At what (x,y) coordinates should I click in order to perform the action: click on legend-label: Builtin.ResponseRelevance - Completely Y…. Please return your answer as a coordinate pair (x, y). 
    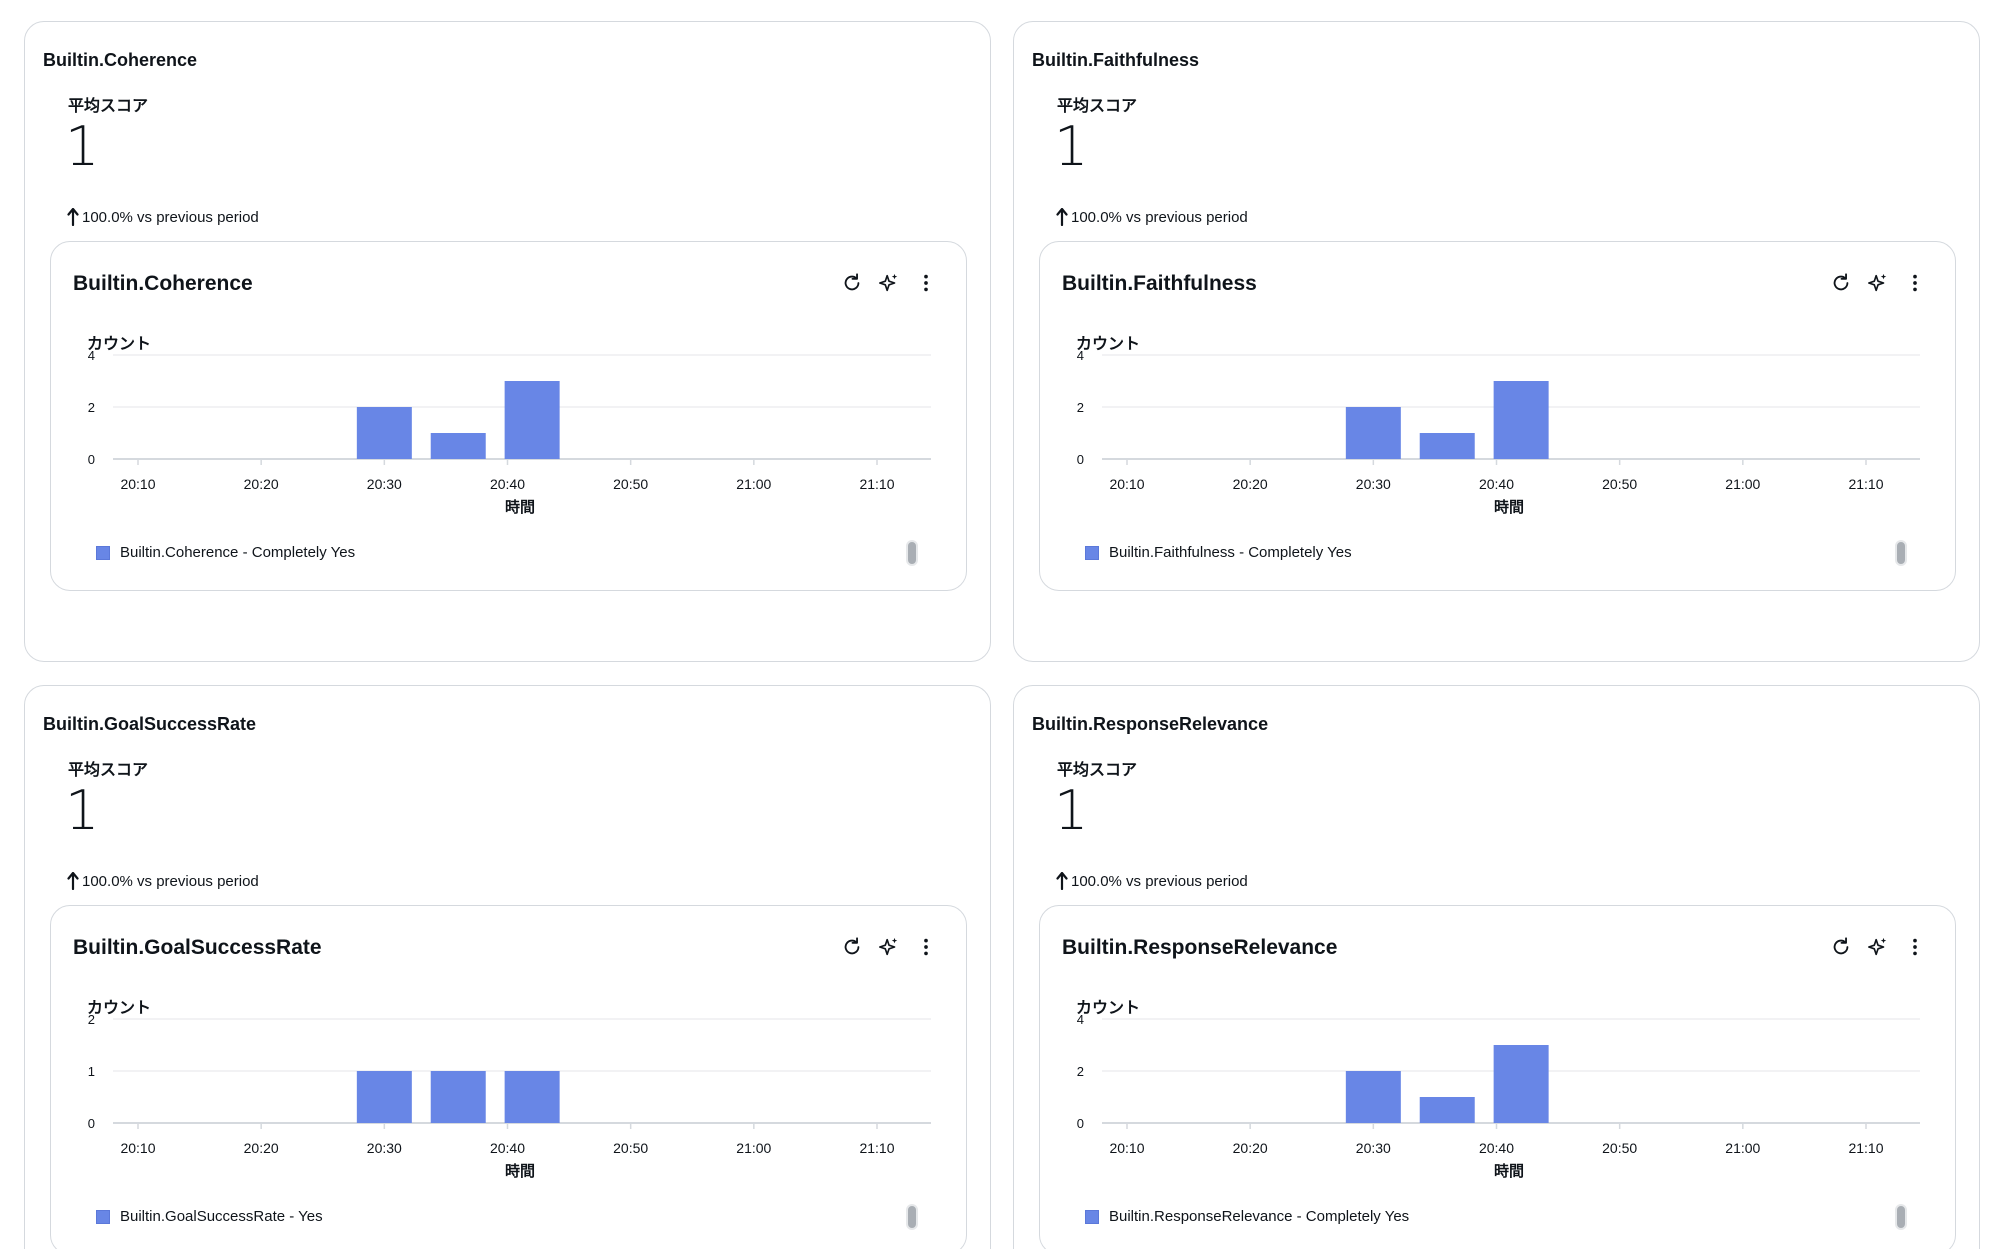
    Looking at the image, I should click on (1259, 1216).